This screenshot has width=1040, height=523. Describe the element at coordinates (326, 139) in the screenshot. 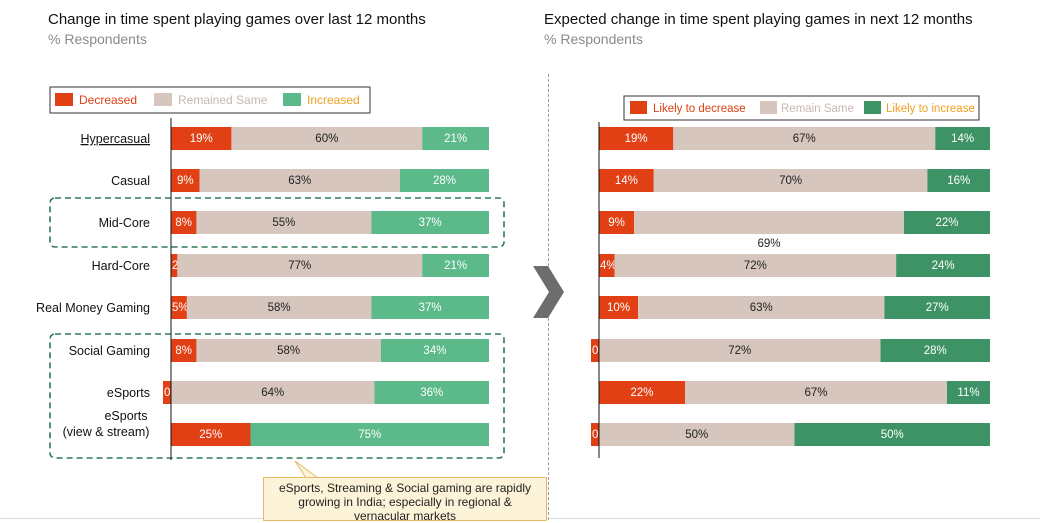

I see `bar-label-left-hypercasual-remained-same: 60%` at that location.